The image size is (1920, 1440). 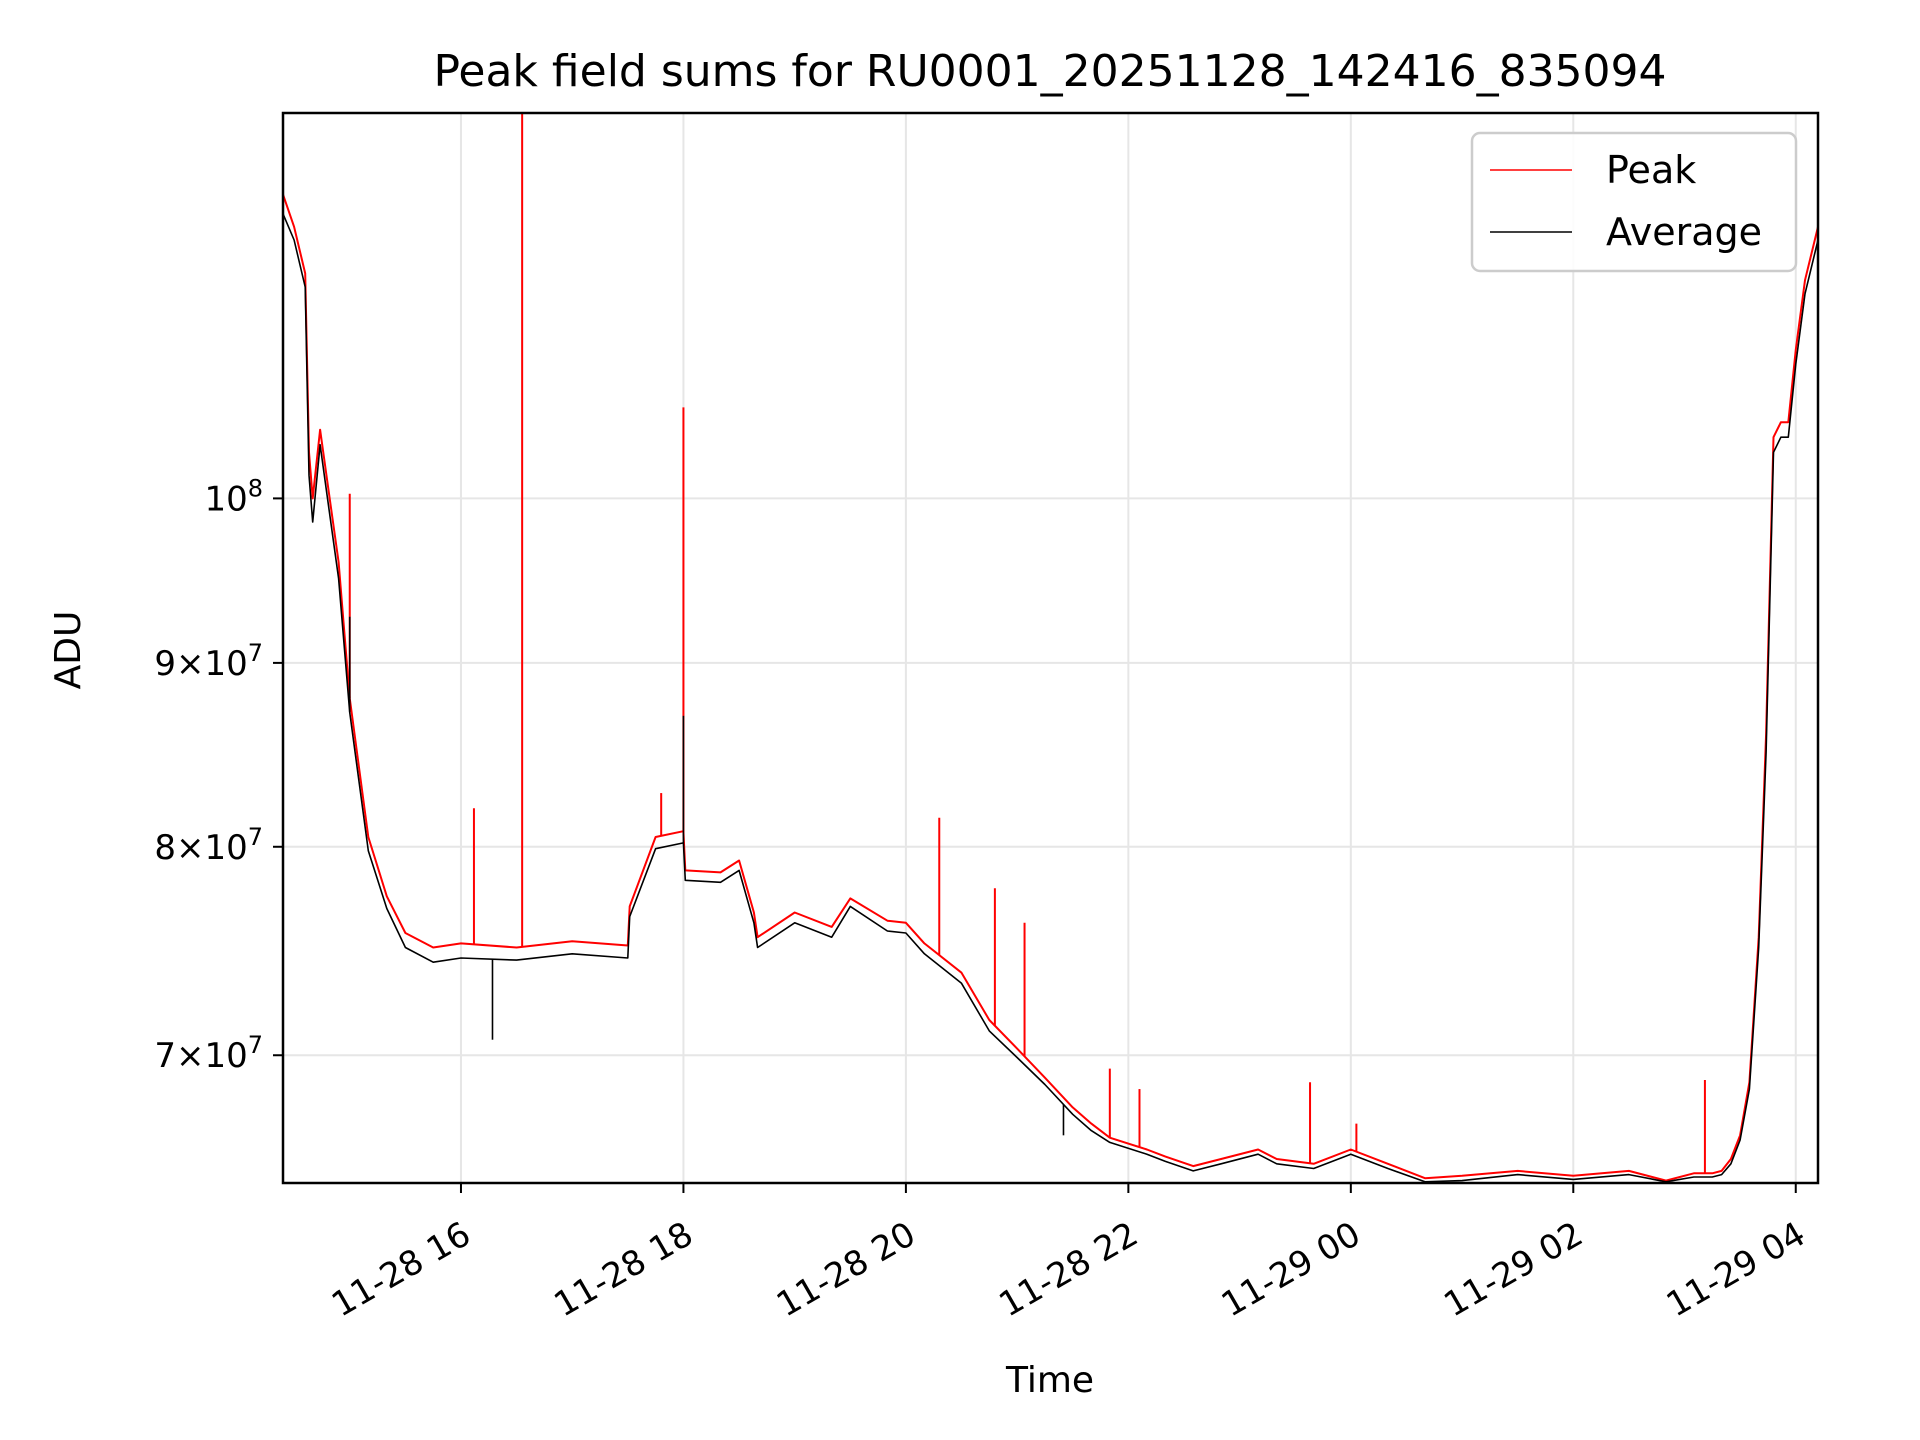 I want to click on legend: Peak Average, so click(x=1634, y=202).